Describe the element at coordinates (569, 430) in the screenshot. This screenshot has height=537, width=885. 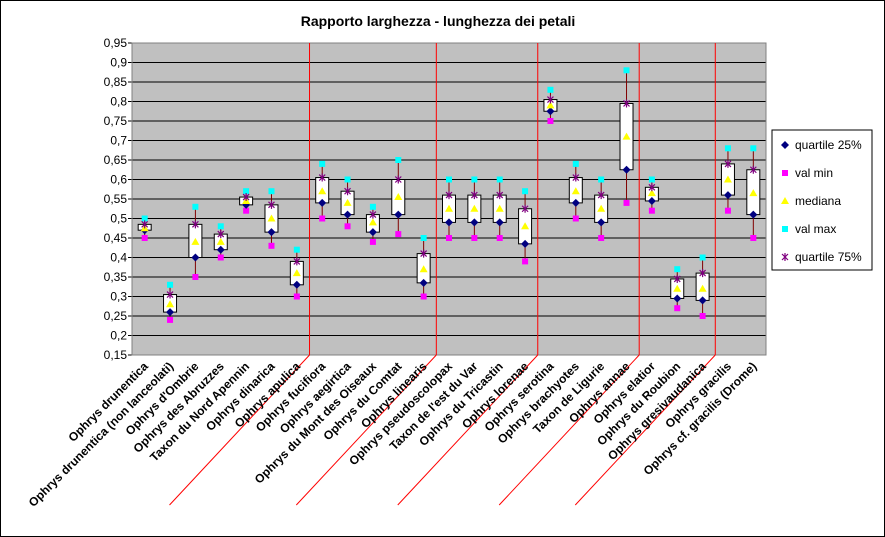
I see `group-separator-diagonal` at that location.